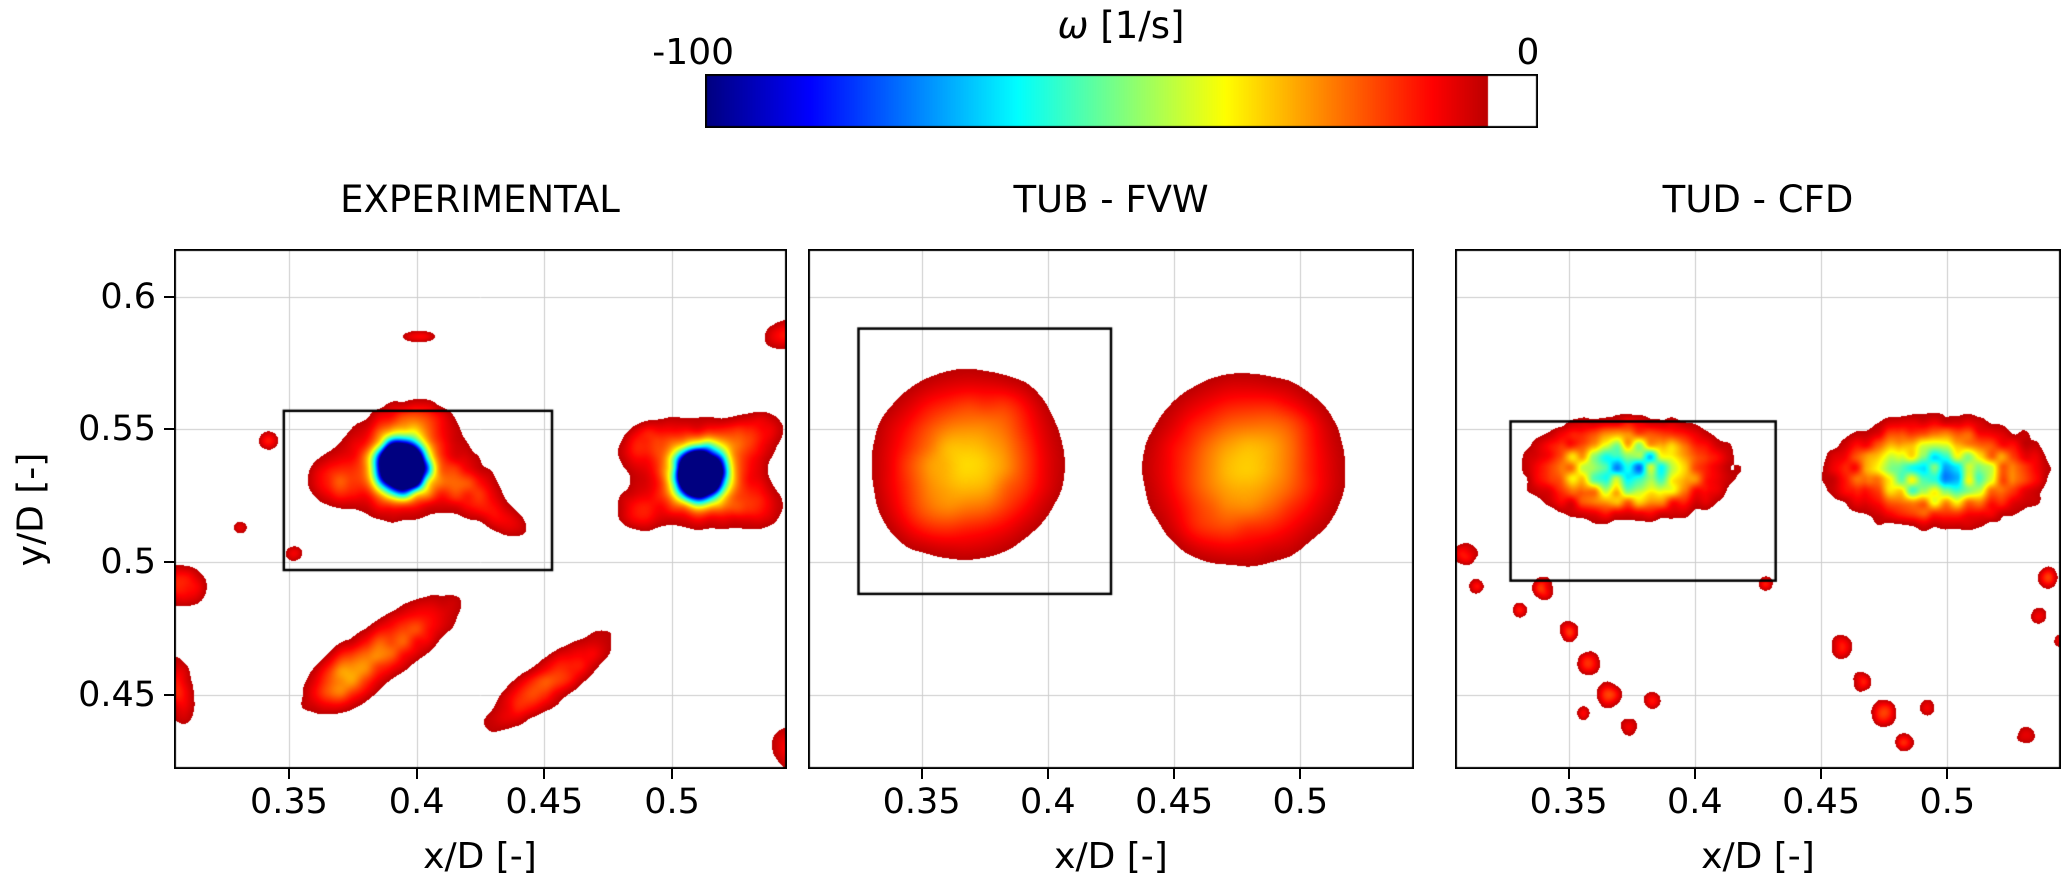  Describe the element at coordinates (1121, 101) in the screenshot. I see `colorbar-gradient` at that location.